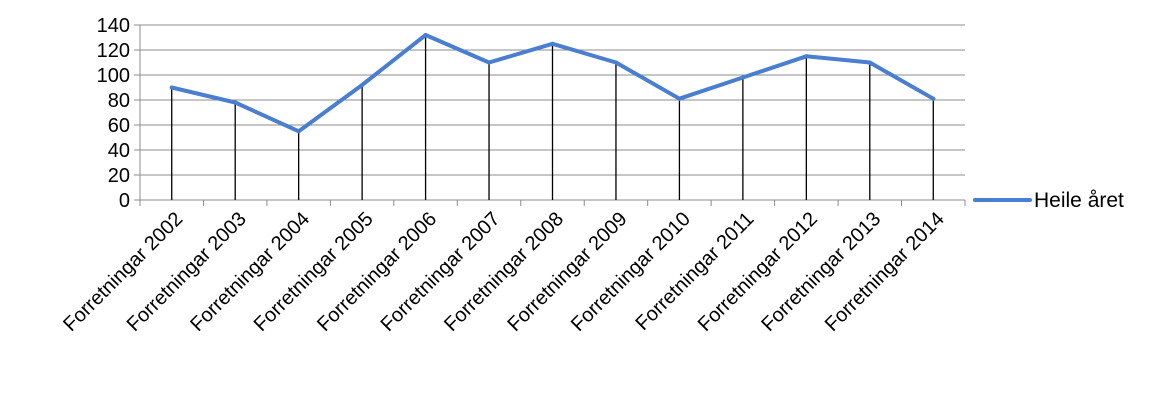  I want to click on y-tick-label: 140, so click(113, 26).